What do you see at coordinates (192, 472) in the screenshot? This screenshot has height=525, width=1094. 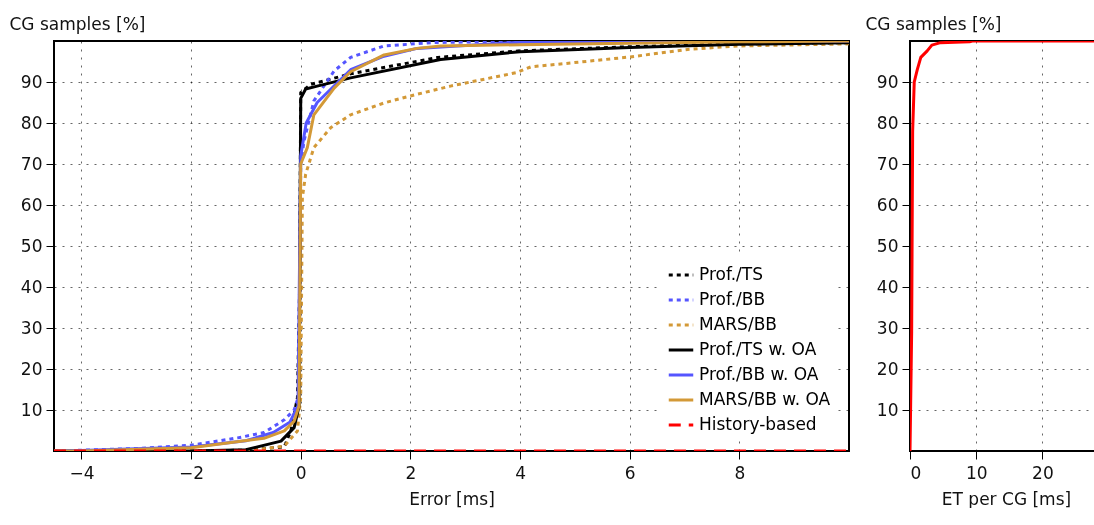 I see `x-tick-label: −2` at bounding box center [192, 472].